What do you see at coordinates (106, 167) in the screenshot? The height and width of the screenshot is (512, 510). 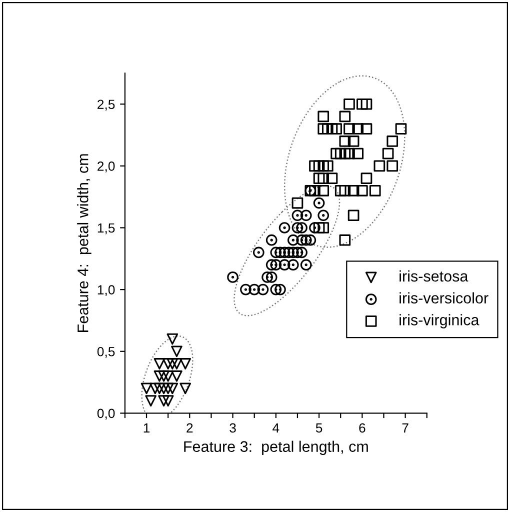 I see `y-tick-label: 2,0` at bounding box center [106, 167].